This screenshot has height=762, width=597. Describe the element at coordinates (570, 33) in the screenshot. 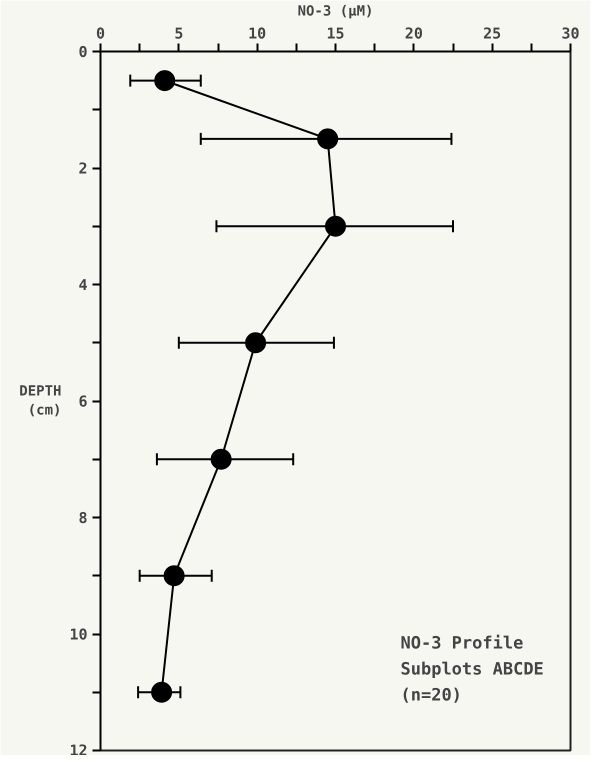

I see `x-tick-label: 30` at that location.